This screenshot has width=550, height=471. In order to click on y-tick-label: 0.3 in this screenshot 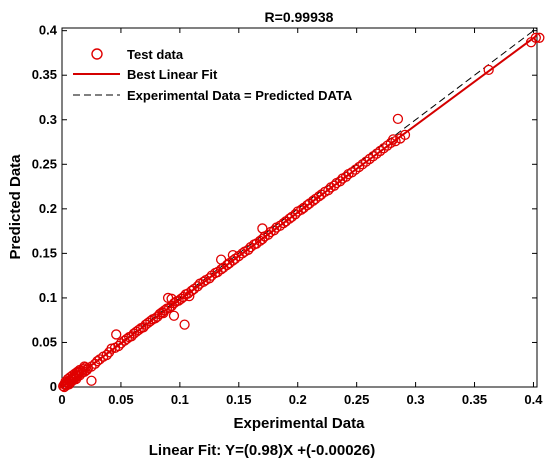, I will do `click(48, 119)`.